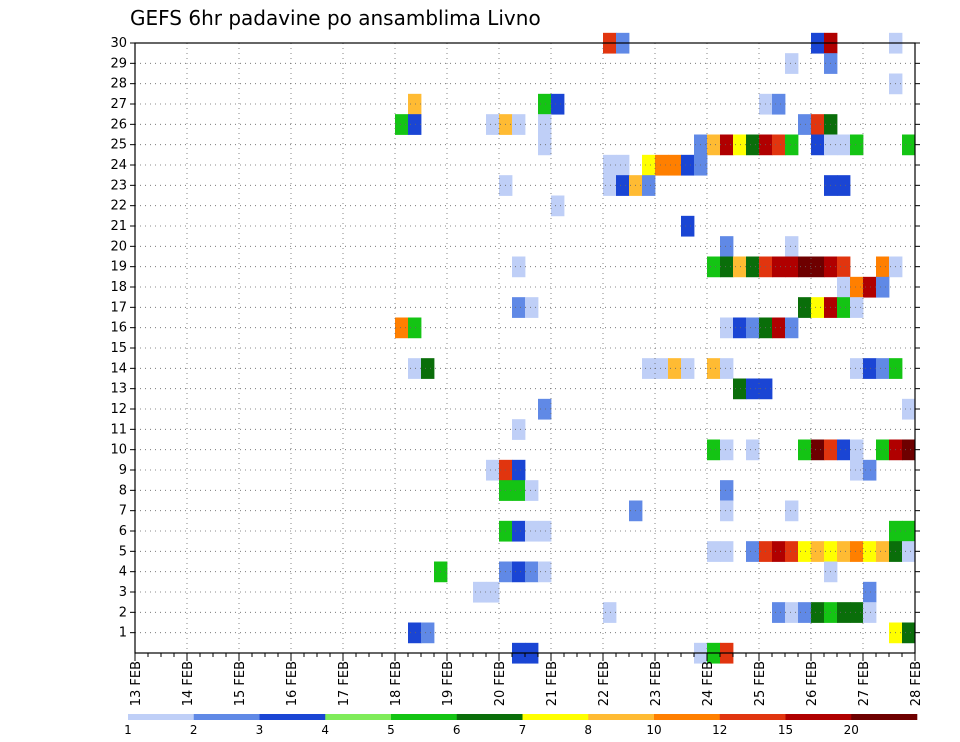 This screenshot has height=742, width=960. I want to click on colorbar: 1 2 3 4 5 6 7 8 10 12 15 20, so click(521, 725).